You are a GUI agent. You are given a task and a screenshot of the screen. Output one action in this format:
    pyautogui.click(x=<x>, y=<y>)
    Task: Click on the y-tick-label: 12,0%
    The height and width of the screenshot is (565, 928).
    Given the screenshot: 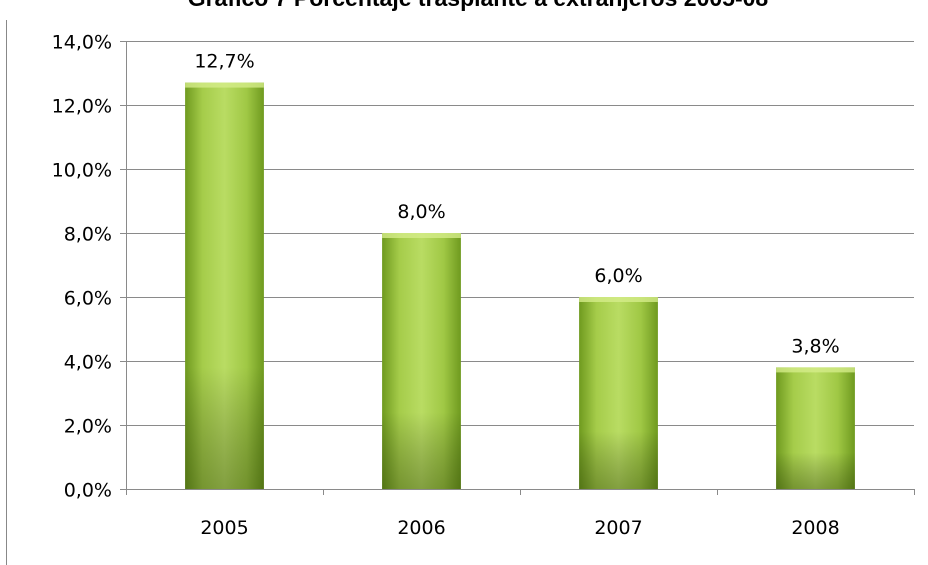 What is the action you would take?
    pyautogui.click(x=82, y=107)
    